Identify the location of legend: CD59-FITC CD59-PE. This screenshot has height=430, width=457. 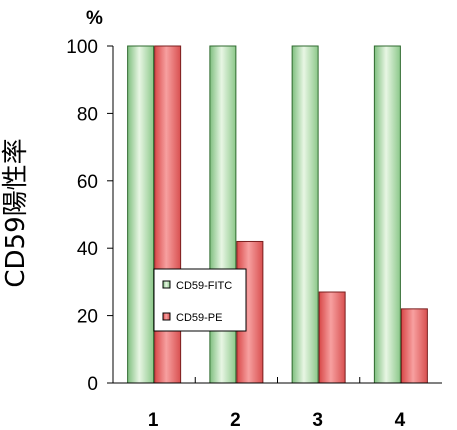
(200, 300).